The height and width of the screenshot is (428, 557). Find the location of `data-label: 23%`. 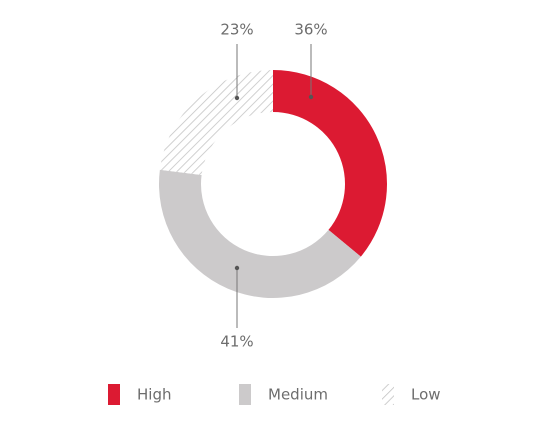

data-label: 23% is located at coordinates (236, 30).